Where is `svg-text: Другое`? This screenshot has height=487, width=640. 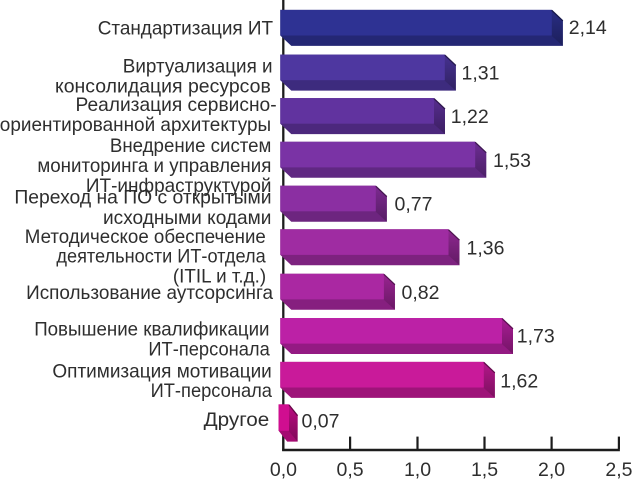
svg-text: Другое is located at coordinates (237, 420).